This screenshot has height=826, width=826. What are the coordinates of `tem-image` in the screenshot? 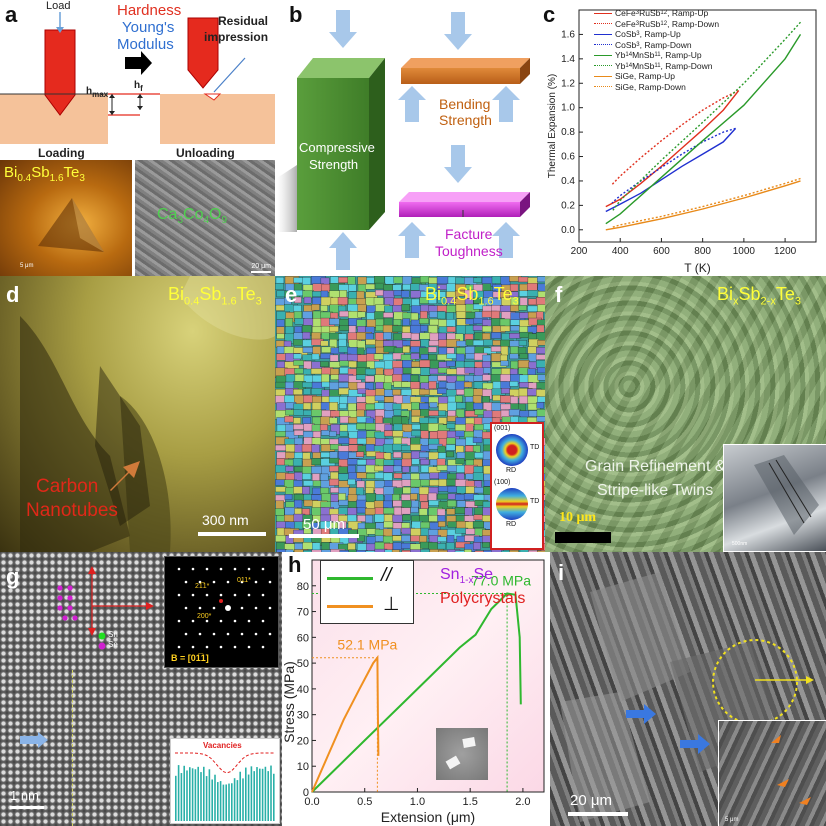 It's located at (147, 414).